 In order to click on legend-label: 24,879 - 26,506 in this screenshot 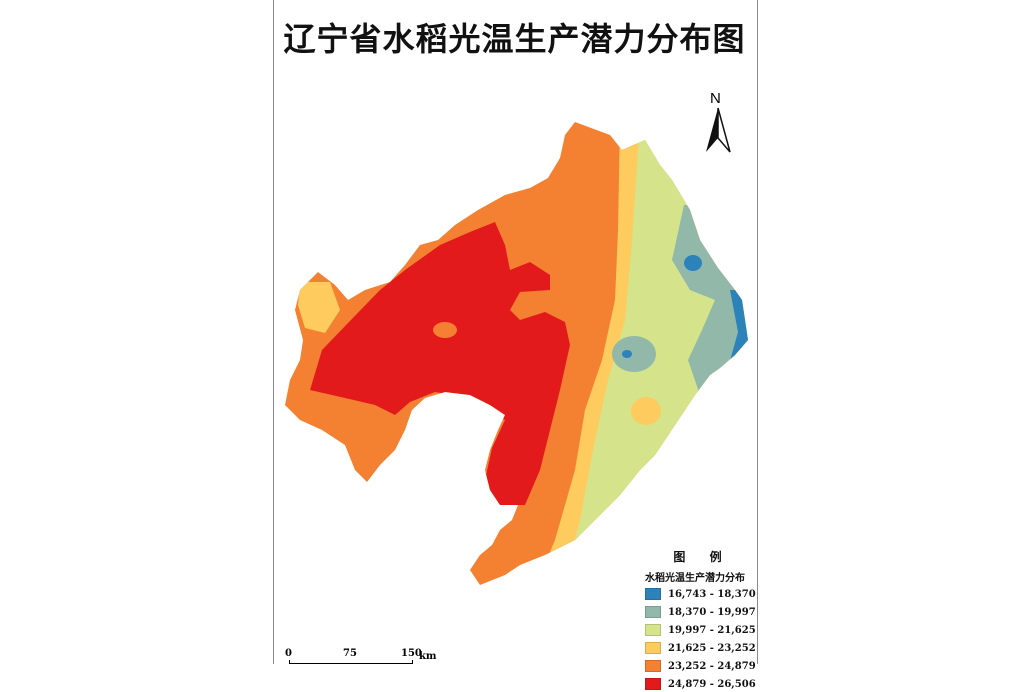, I will do `click(712, 684)`.